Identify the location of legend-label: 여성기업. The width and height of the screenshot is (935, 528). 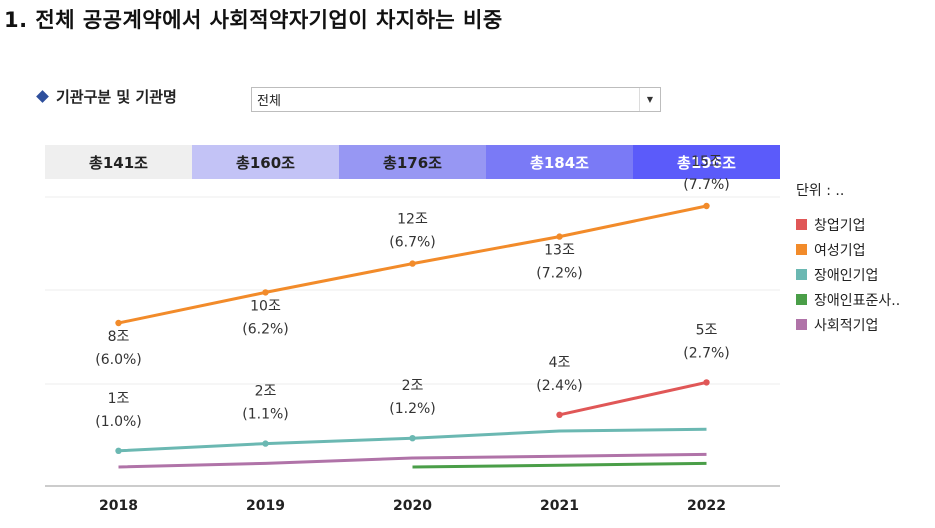
(840, 250).